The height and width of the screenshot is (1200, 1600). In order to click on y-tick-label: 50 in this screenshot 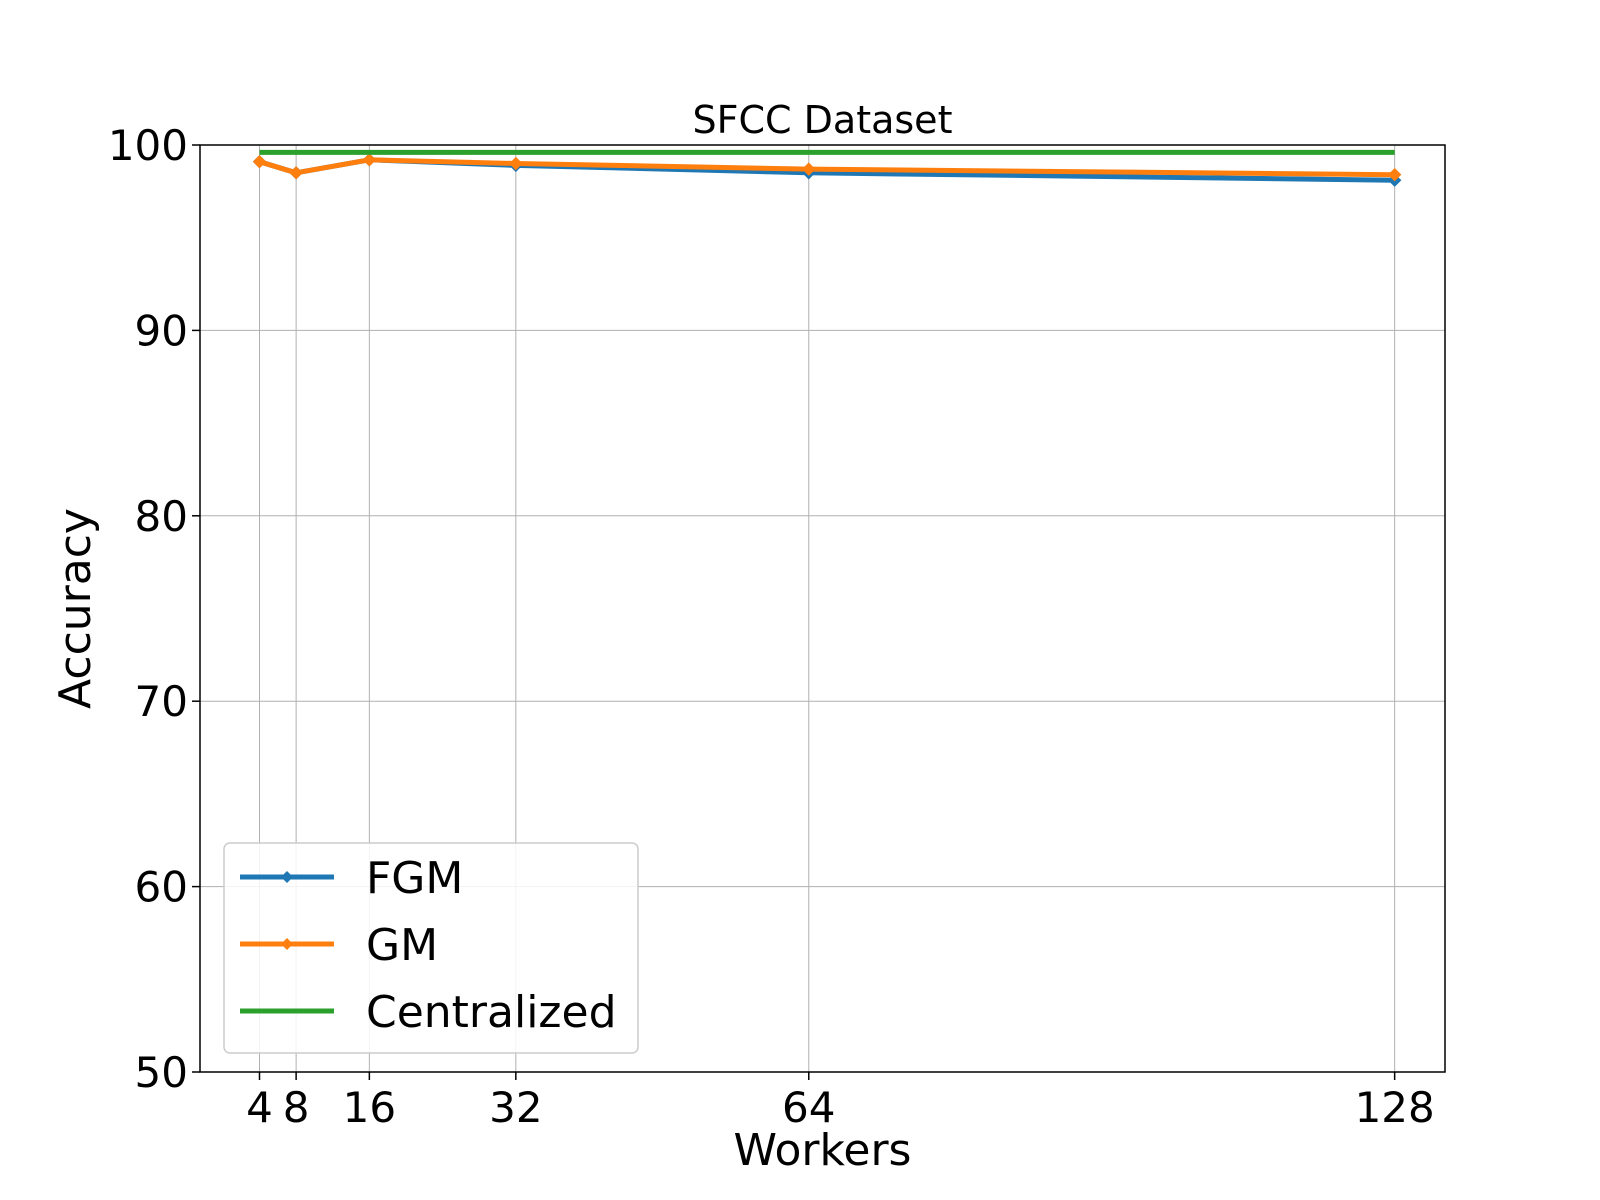, I will do `click(161, 1072)`.